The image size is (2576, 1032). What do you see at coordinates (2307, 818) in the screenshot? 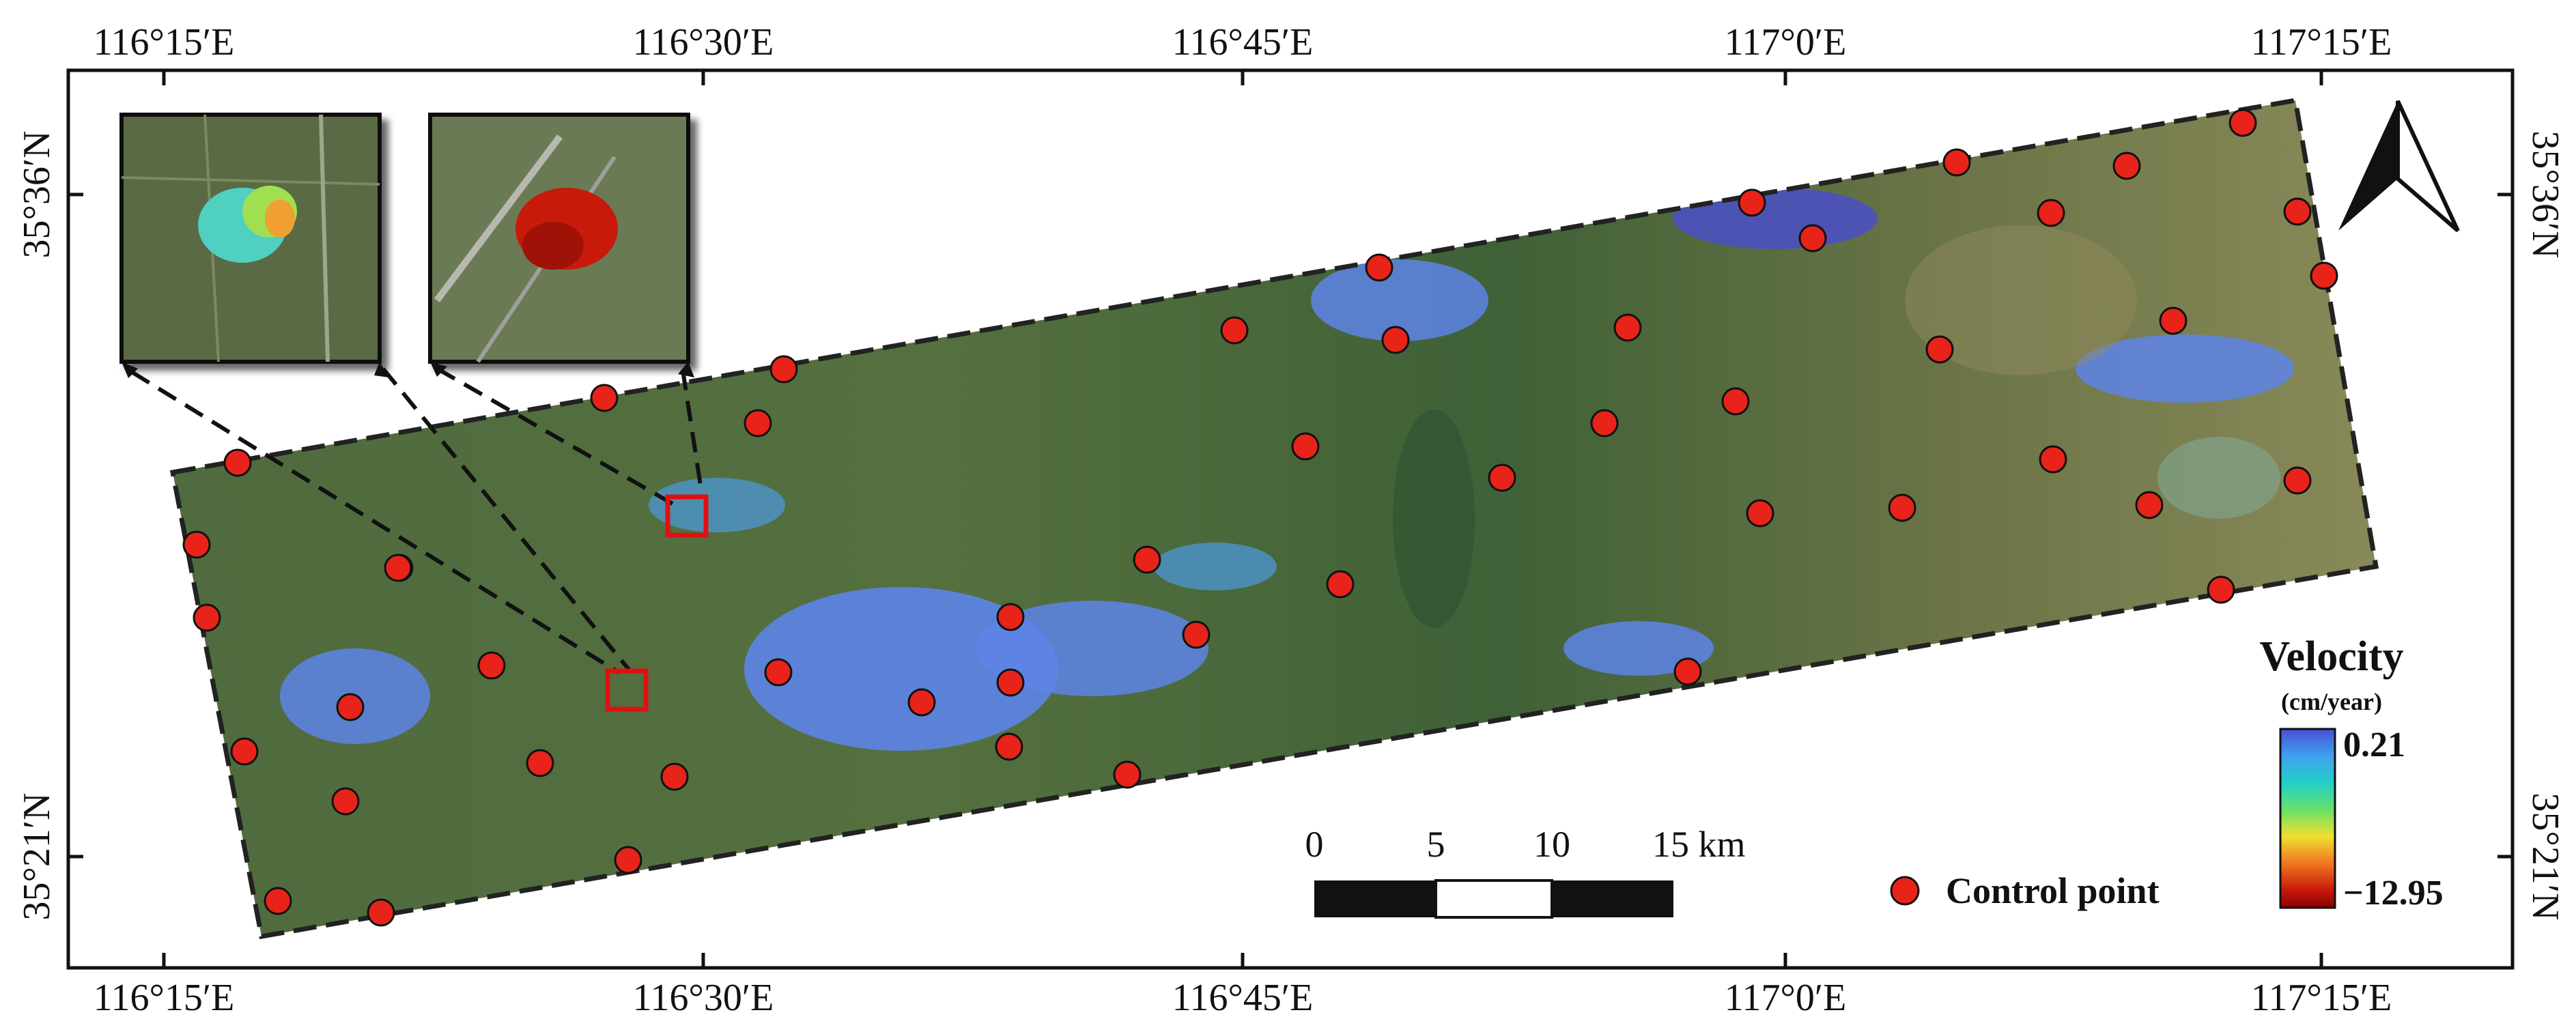
I see `velocity-colorbar` at bounding box center [2307, 818].